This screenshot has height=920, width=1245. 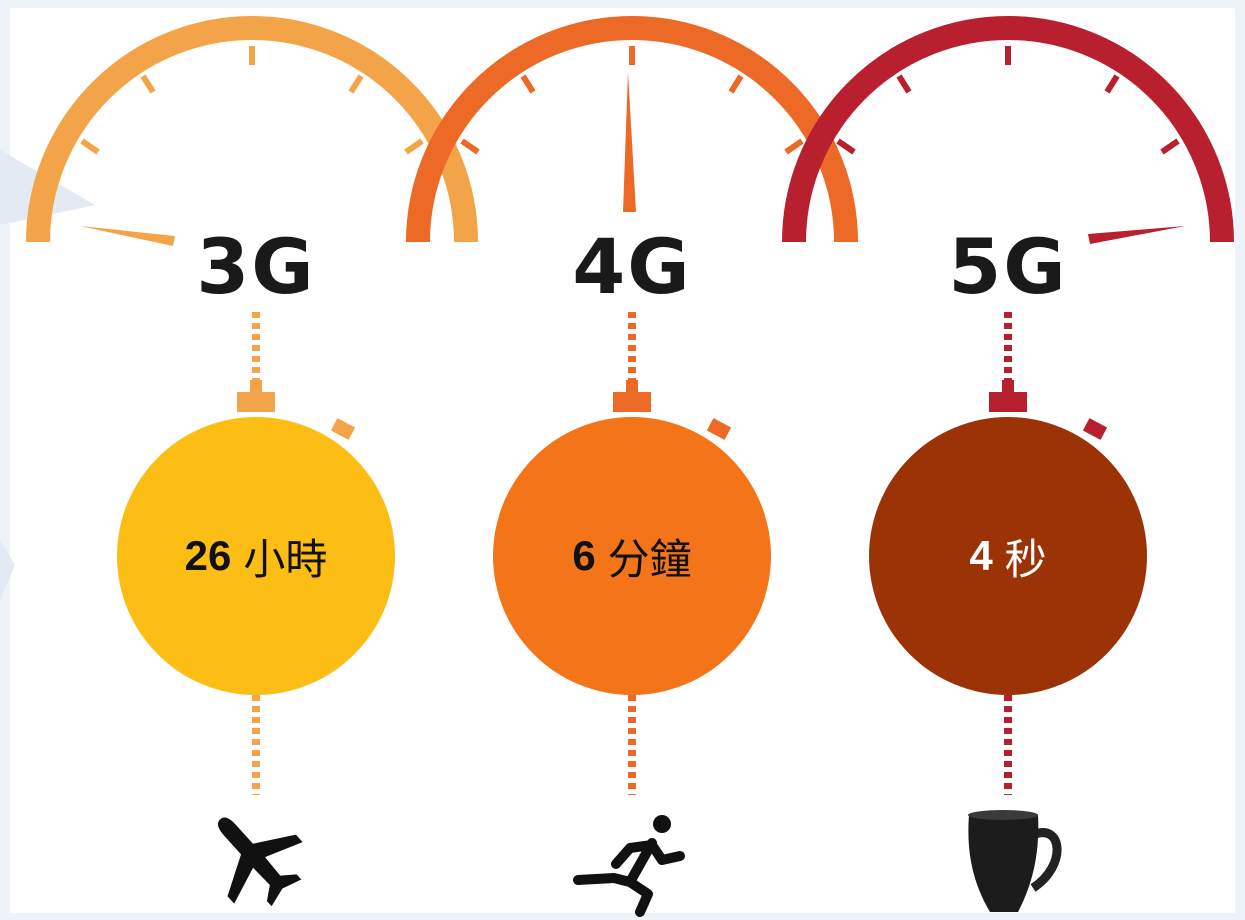 I want to click on decor-wedge, so click(x=7, y=570).